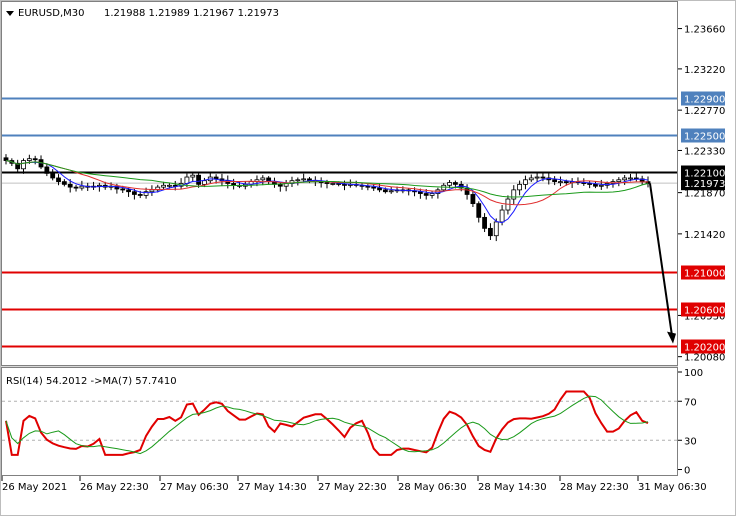 This screenshot has height=516, width=736. I want to click on dropdown-triangle-icon, so click(10, 13).